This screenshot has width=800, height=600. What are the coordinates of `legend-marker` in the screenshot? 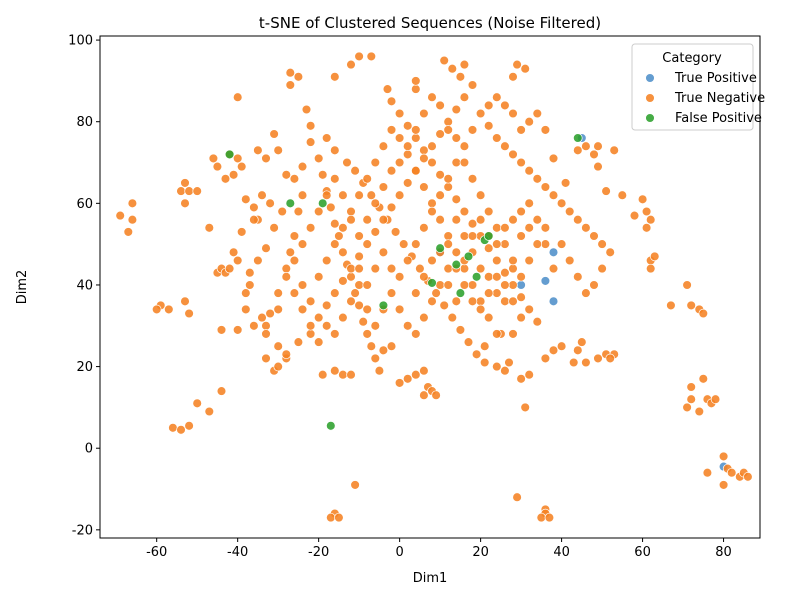 It's located at (650, 78).